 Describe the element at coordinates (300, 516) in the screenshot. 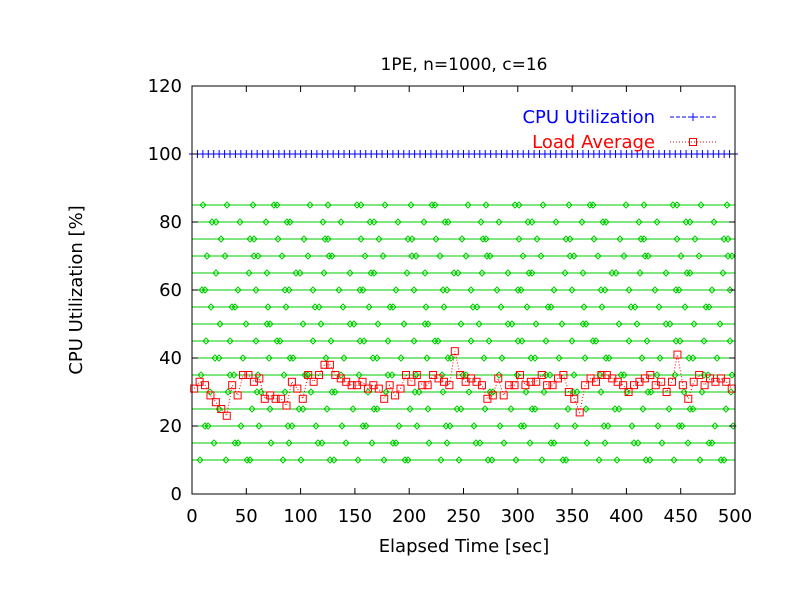

I see `x-tick-label: 100` at that location.